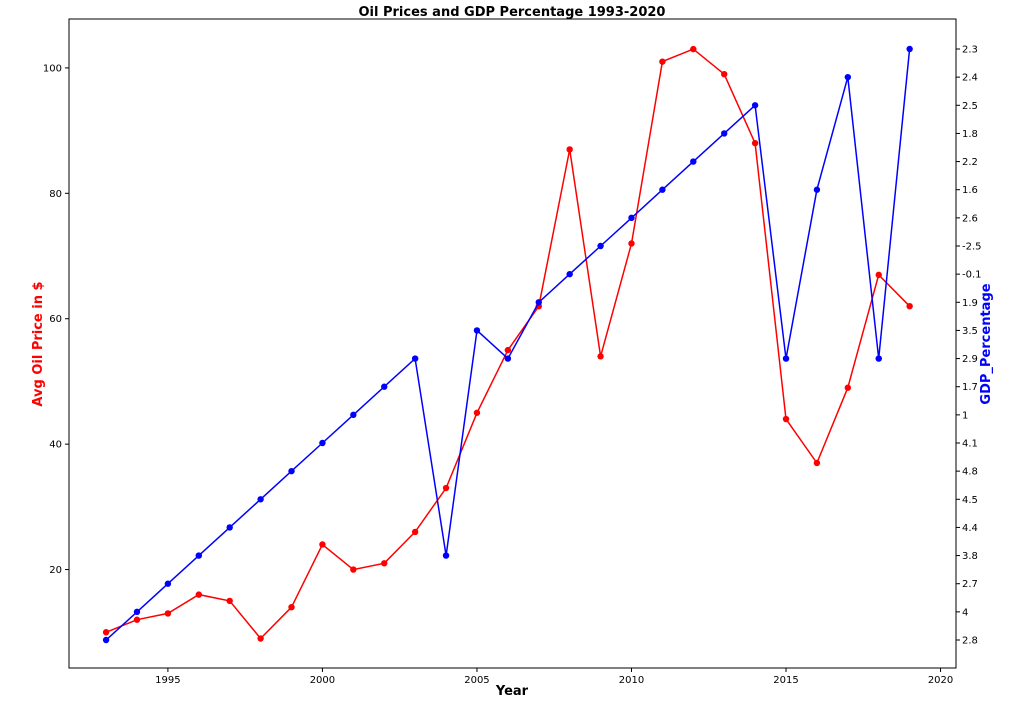 The width and height of the screenshot is (1035, 714). Describe the element at coordinates (38, 343) in the screenshot. I see `y-axis-left-title: Avg Oil Price in $` at that location.